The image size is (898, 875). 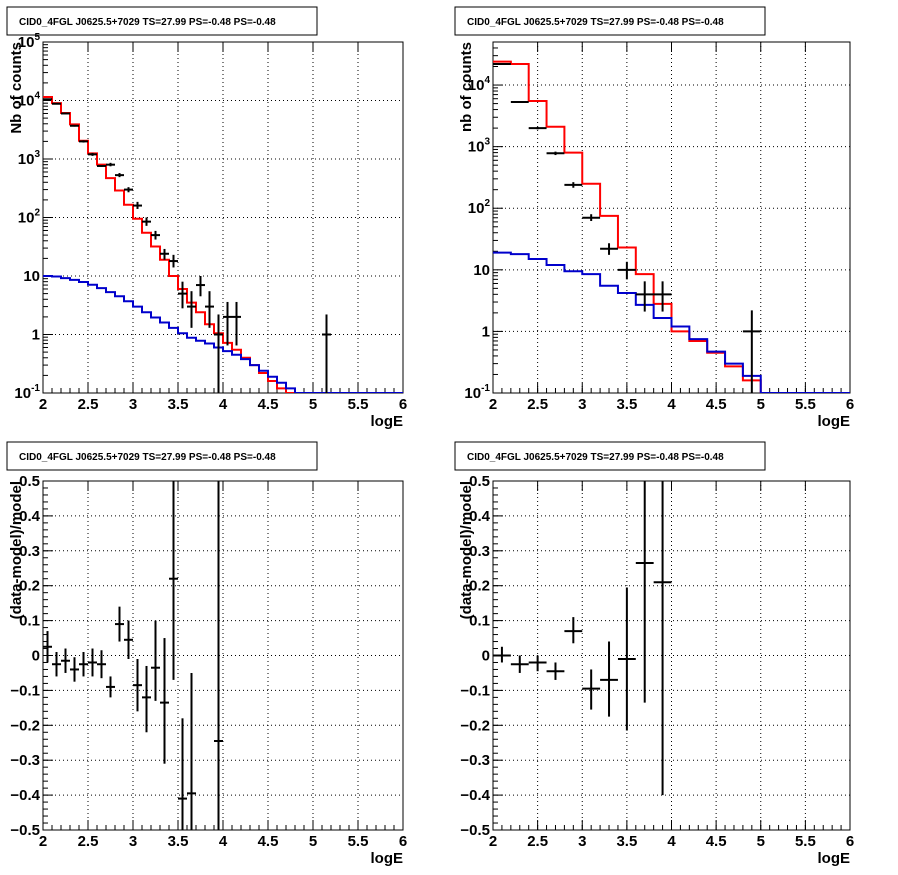 What do you see at coordinates (475, 725) in the screenshot?
I see `y-tick-label: −0.2` at bounding box center [475, 725].